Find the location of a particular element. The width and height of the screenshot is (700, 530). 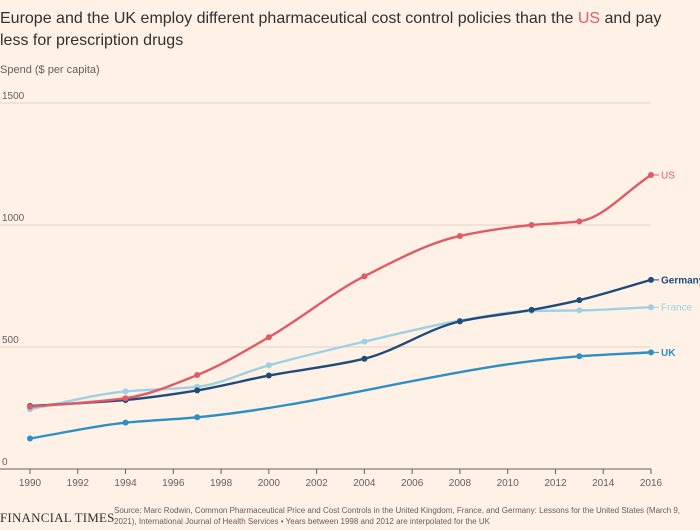

data-point-france-2016 is located at coordinates (651, 307).